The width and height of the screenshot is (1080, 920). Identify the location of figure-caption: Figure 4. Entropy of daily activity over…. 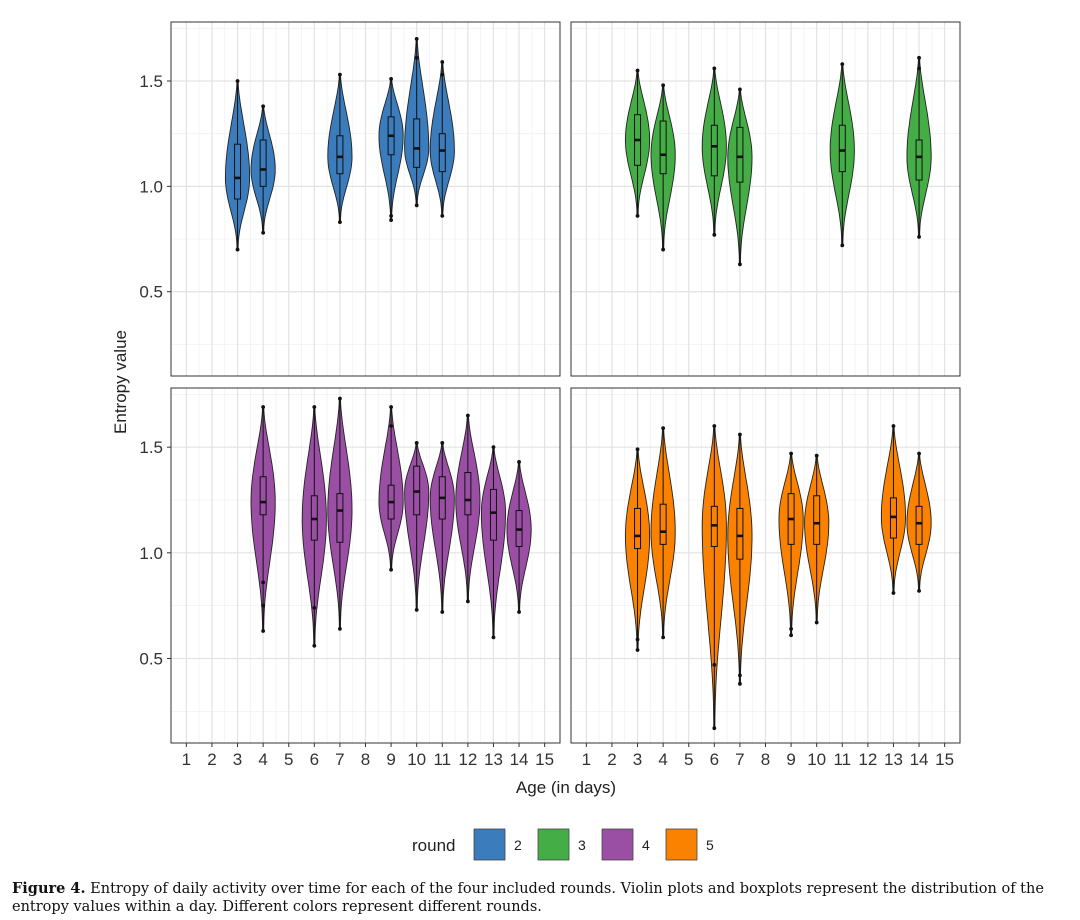
(540, 898).